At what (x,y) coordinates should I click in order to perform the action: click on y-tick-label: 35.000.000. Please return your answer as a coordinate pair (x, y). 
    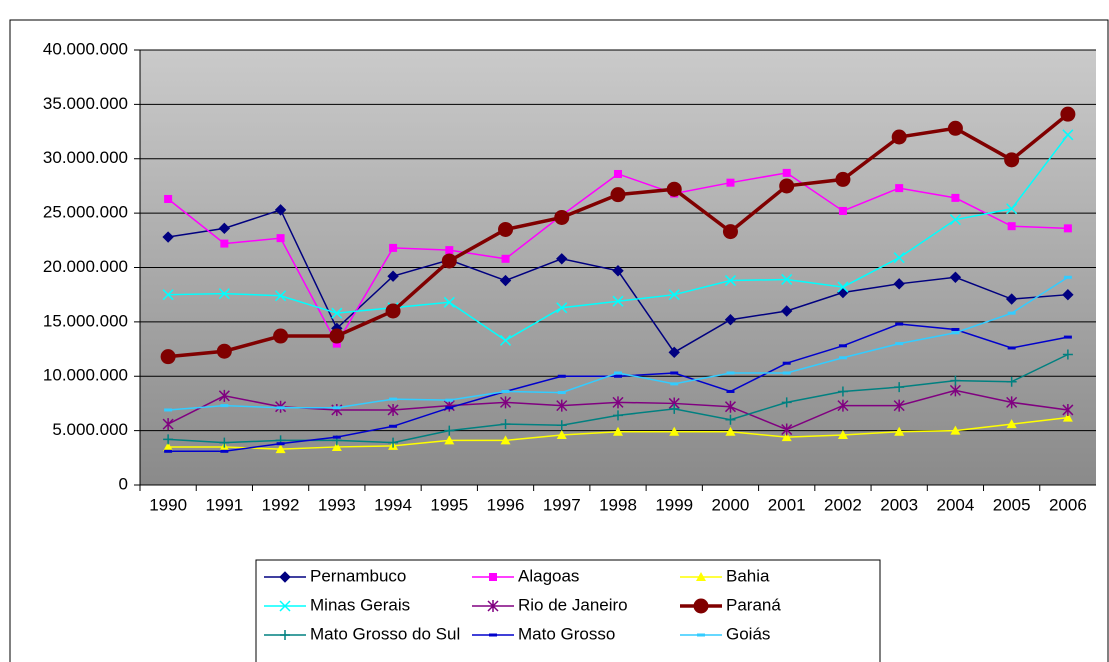
    Looking at the image, I should click on (85, 103).